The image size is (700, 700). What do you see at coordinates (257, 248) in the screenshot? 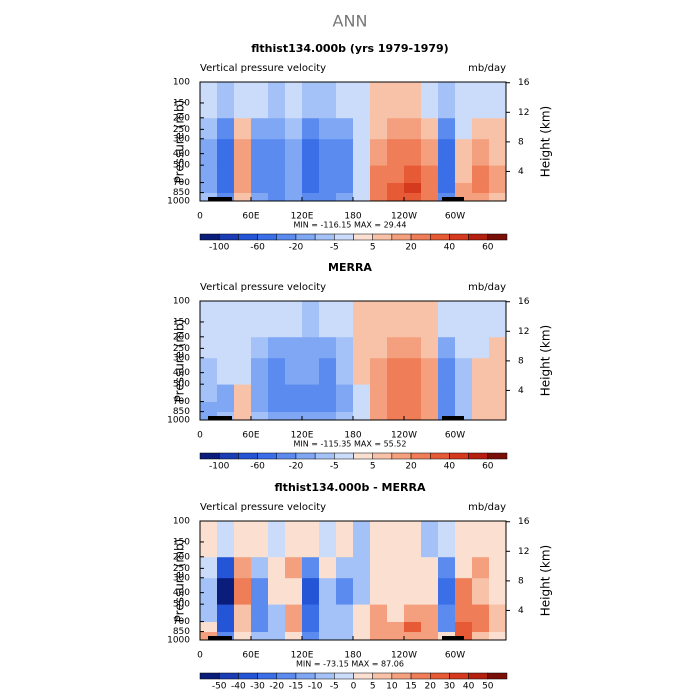
I see `colorbar-label: -60` at bounding box center [257, 248].